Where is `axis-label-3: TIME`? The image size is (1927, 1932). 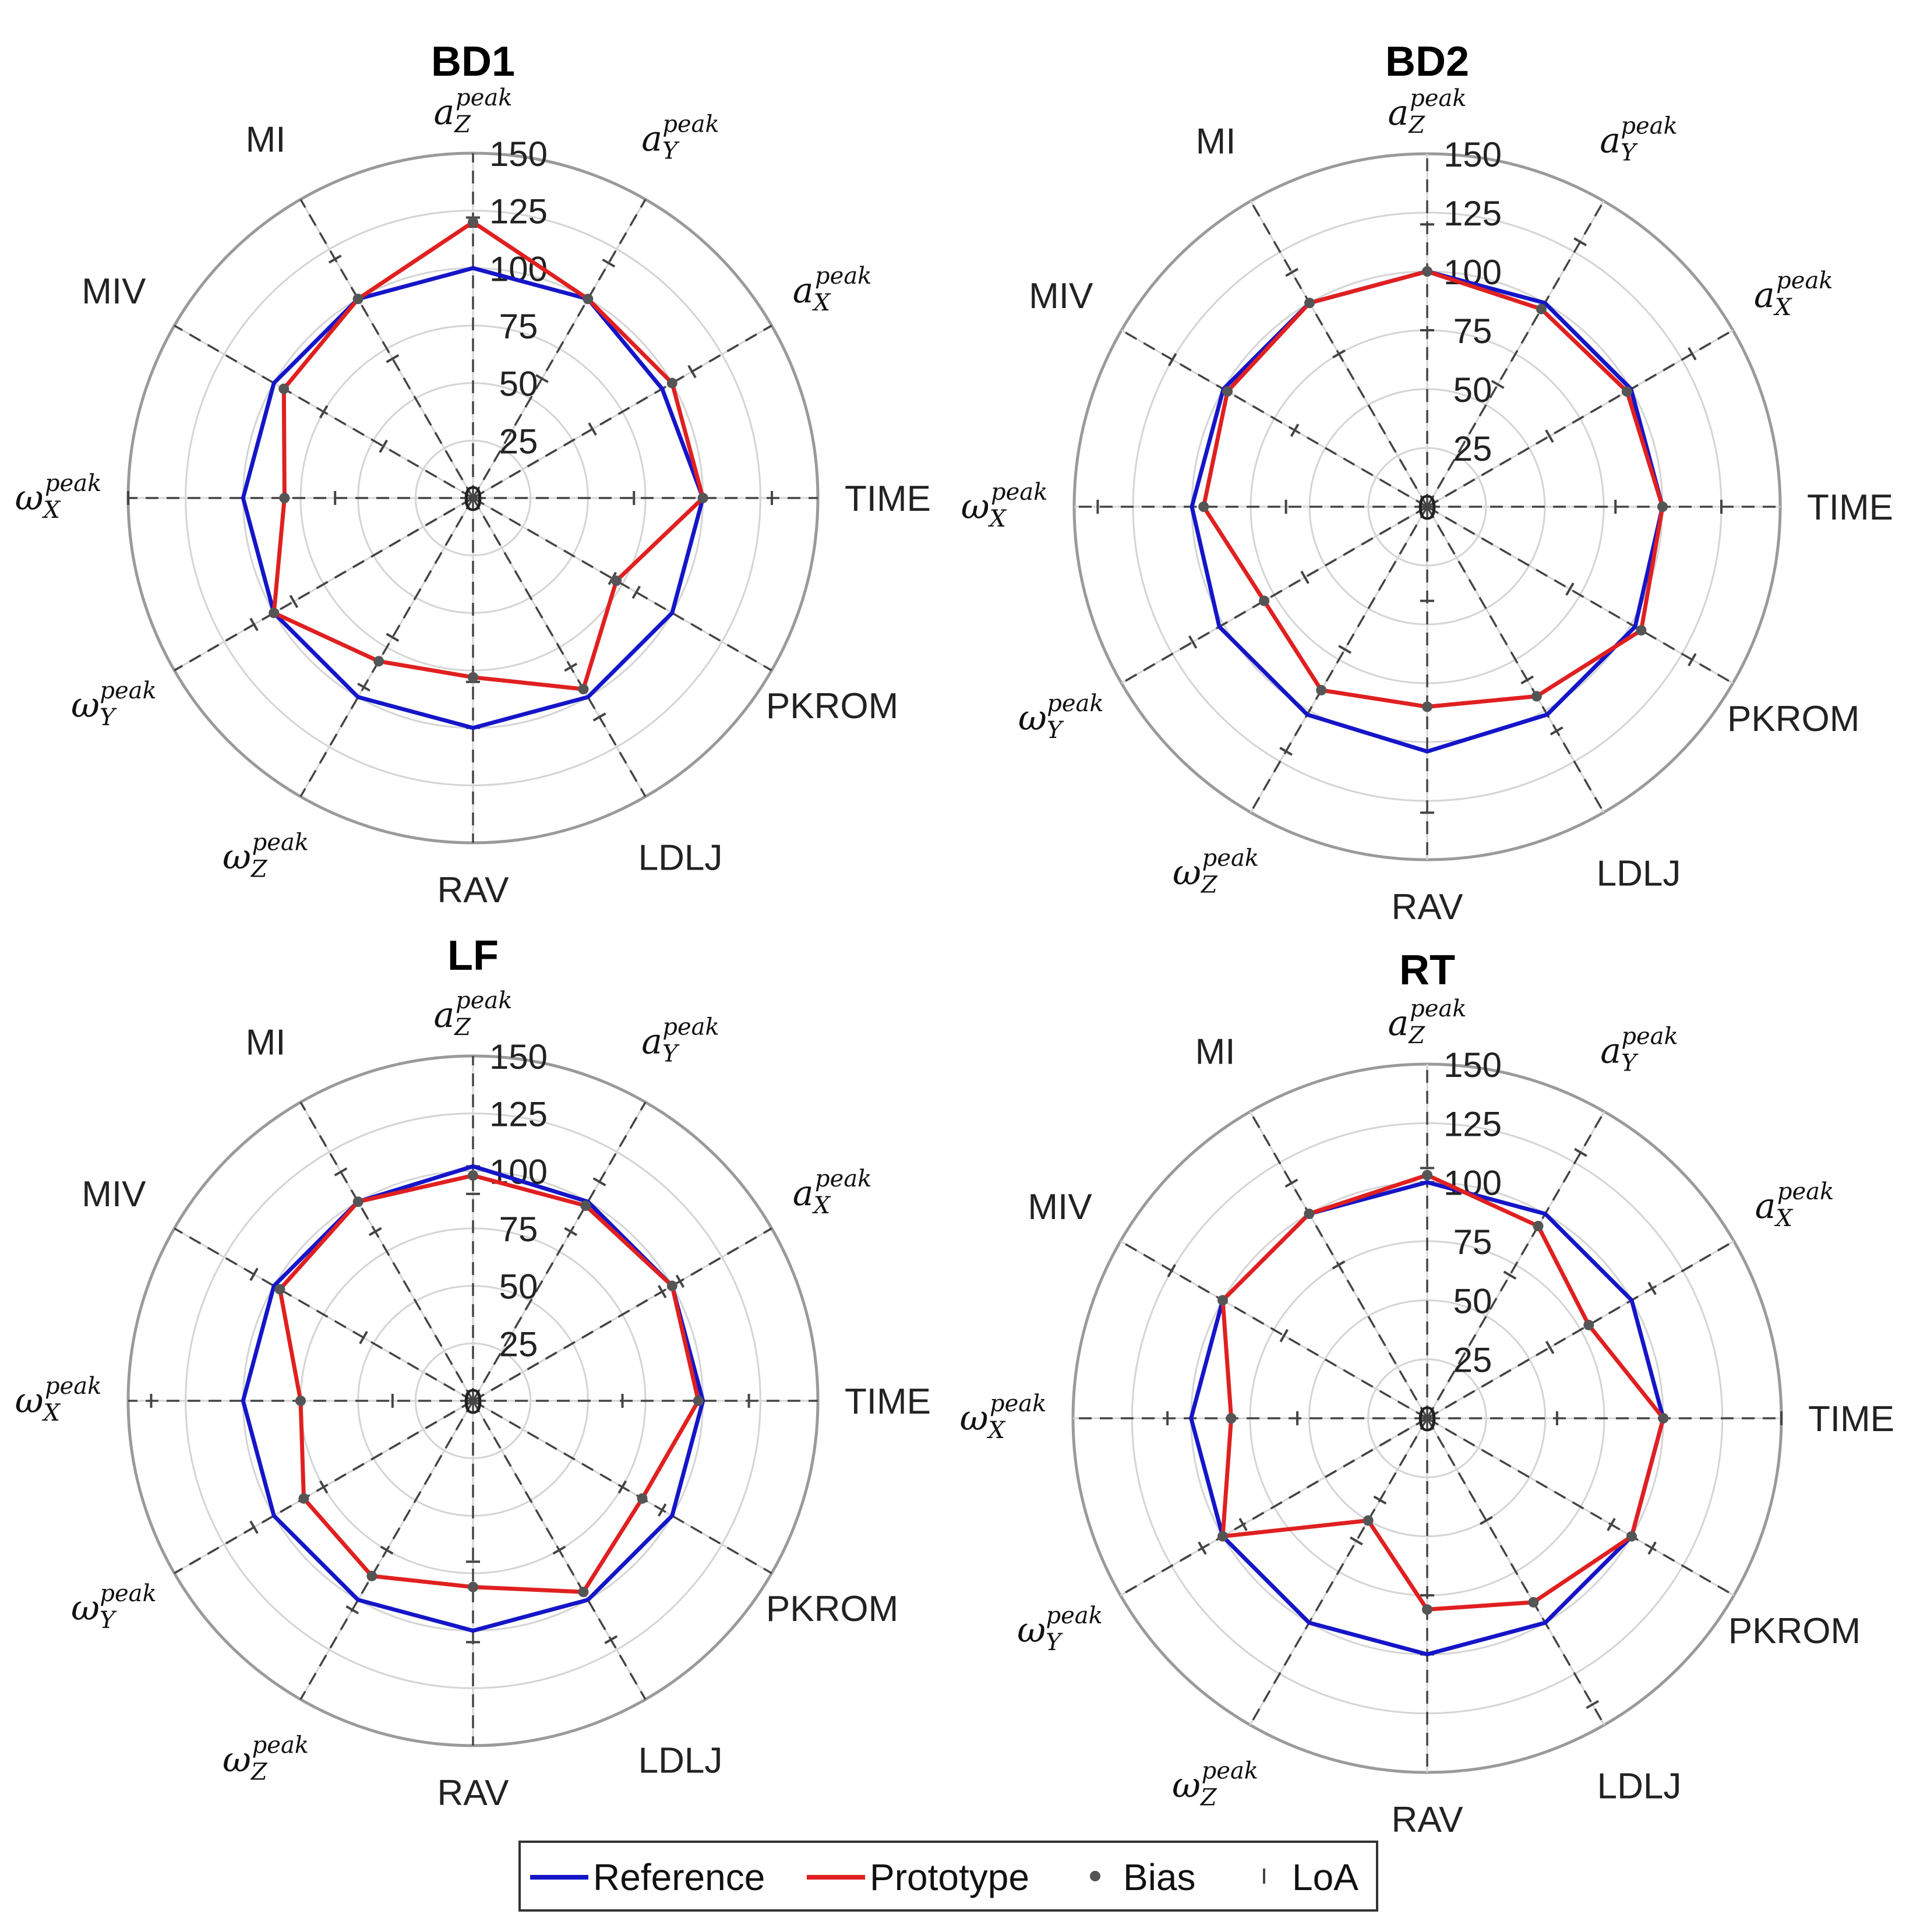
axis-label-3: TIME is located at coordinates (888, 499).